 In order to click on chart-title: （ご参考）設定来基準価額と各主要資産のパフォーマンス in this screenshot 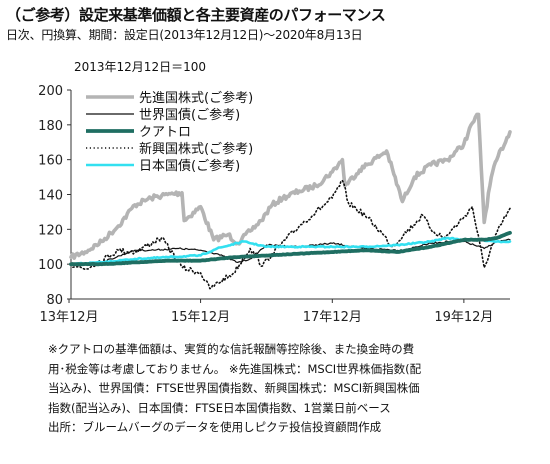, I will do `click(196, 15)`.